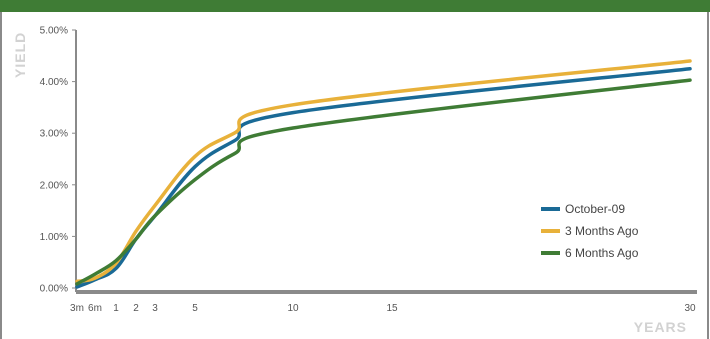 The image size is (710, 339). Describe the element at coordinates (77, 308) in the screenshot. I see `x-tick-label: 3m` at that location.